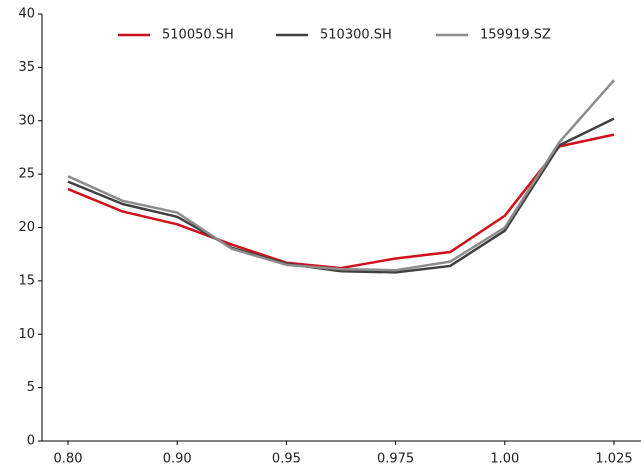 The height and width of the screenshot is (473, 641). I want to click on y-tick-label: 10, so click(26, 334).